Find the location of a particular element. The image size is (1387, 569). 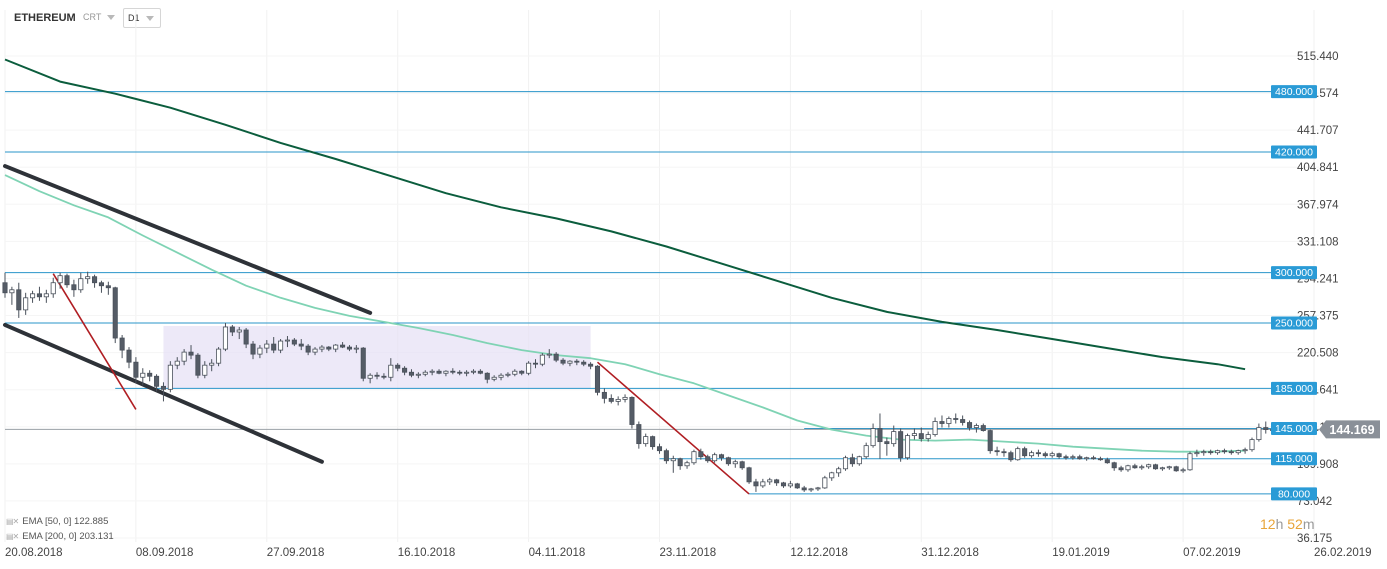

level-tag: 115.000 is located at coordinates (1294, 459).